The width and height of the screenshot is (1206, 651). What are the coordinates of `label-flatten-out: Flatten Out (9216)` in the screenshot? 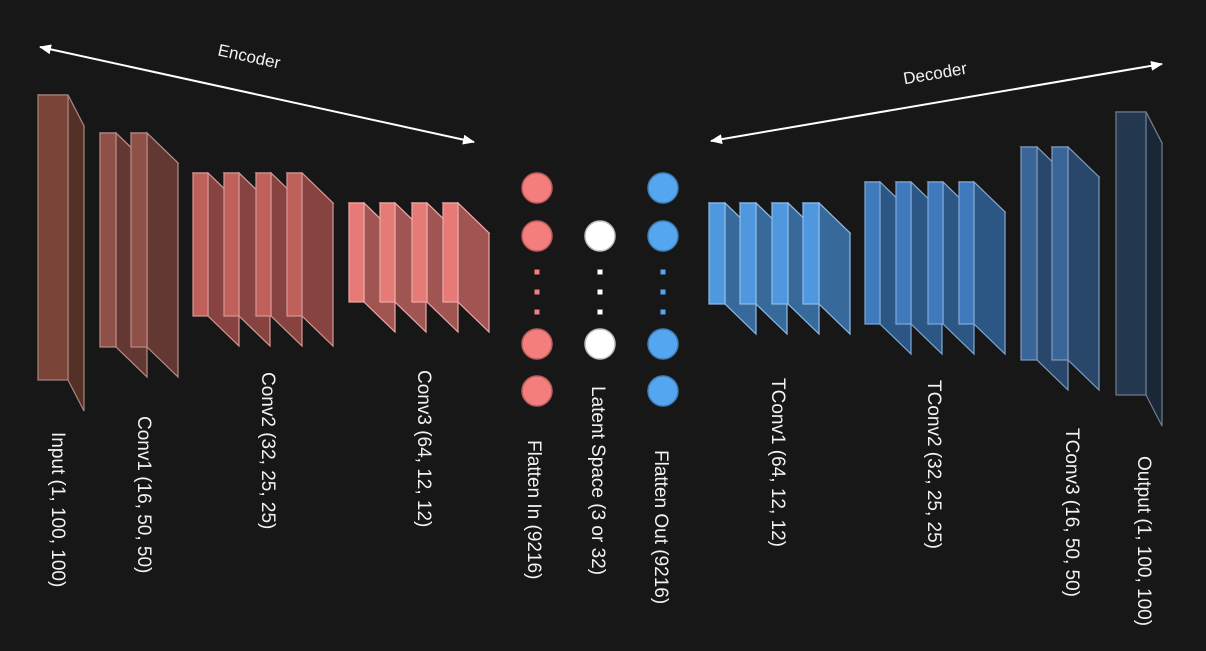 It's located at (660, 527).